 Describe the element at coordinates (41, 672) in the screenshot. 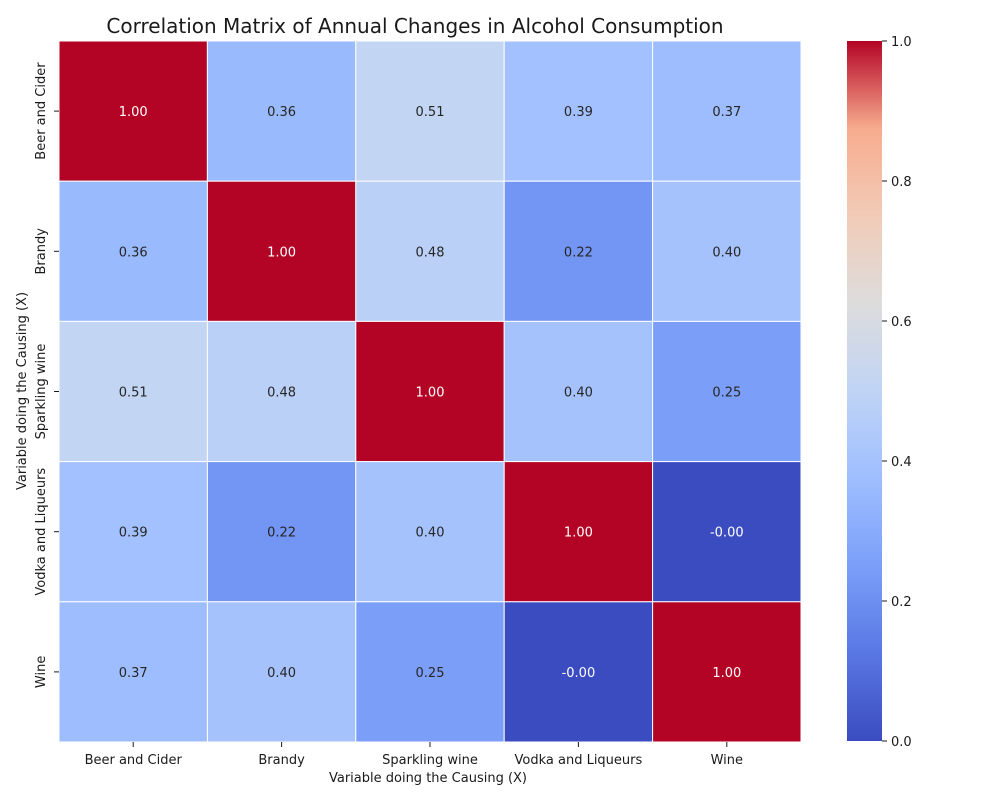

I see `y-tick-label: Wine` at that location.